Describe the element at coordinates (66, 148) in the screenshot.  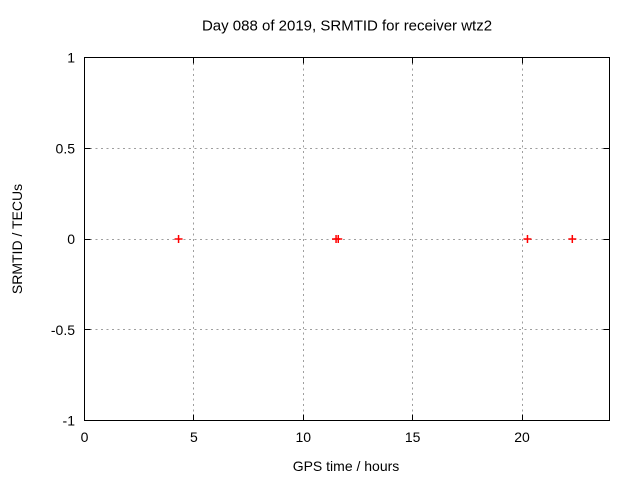
I see `y-tick-label: 0.5` at that location.